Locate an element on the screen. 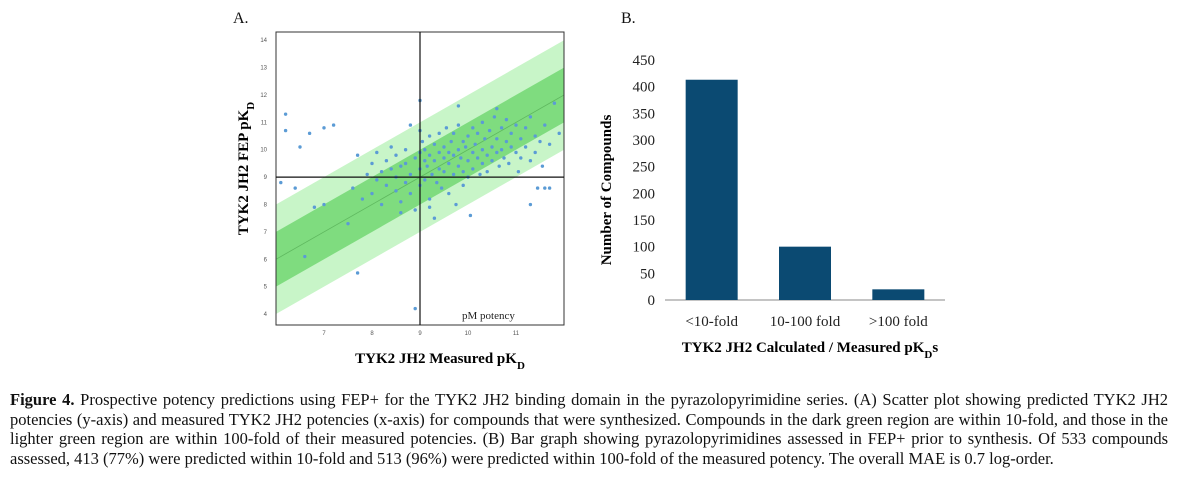  x-tick-label: 10 is located at coordinates (468, 334).